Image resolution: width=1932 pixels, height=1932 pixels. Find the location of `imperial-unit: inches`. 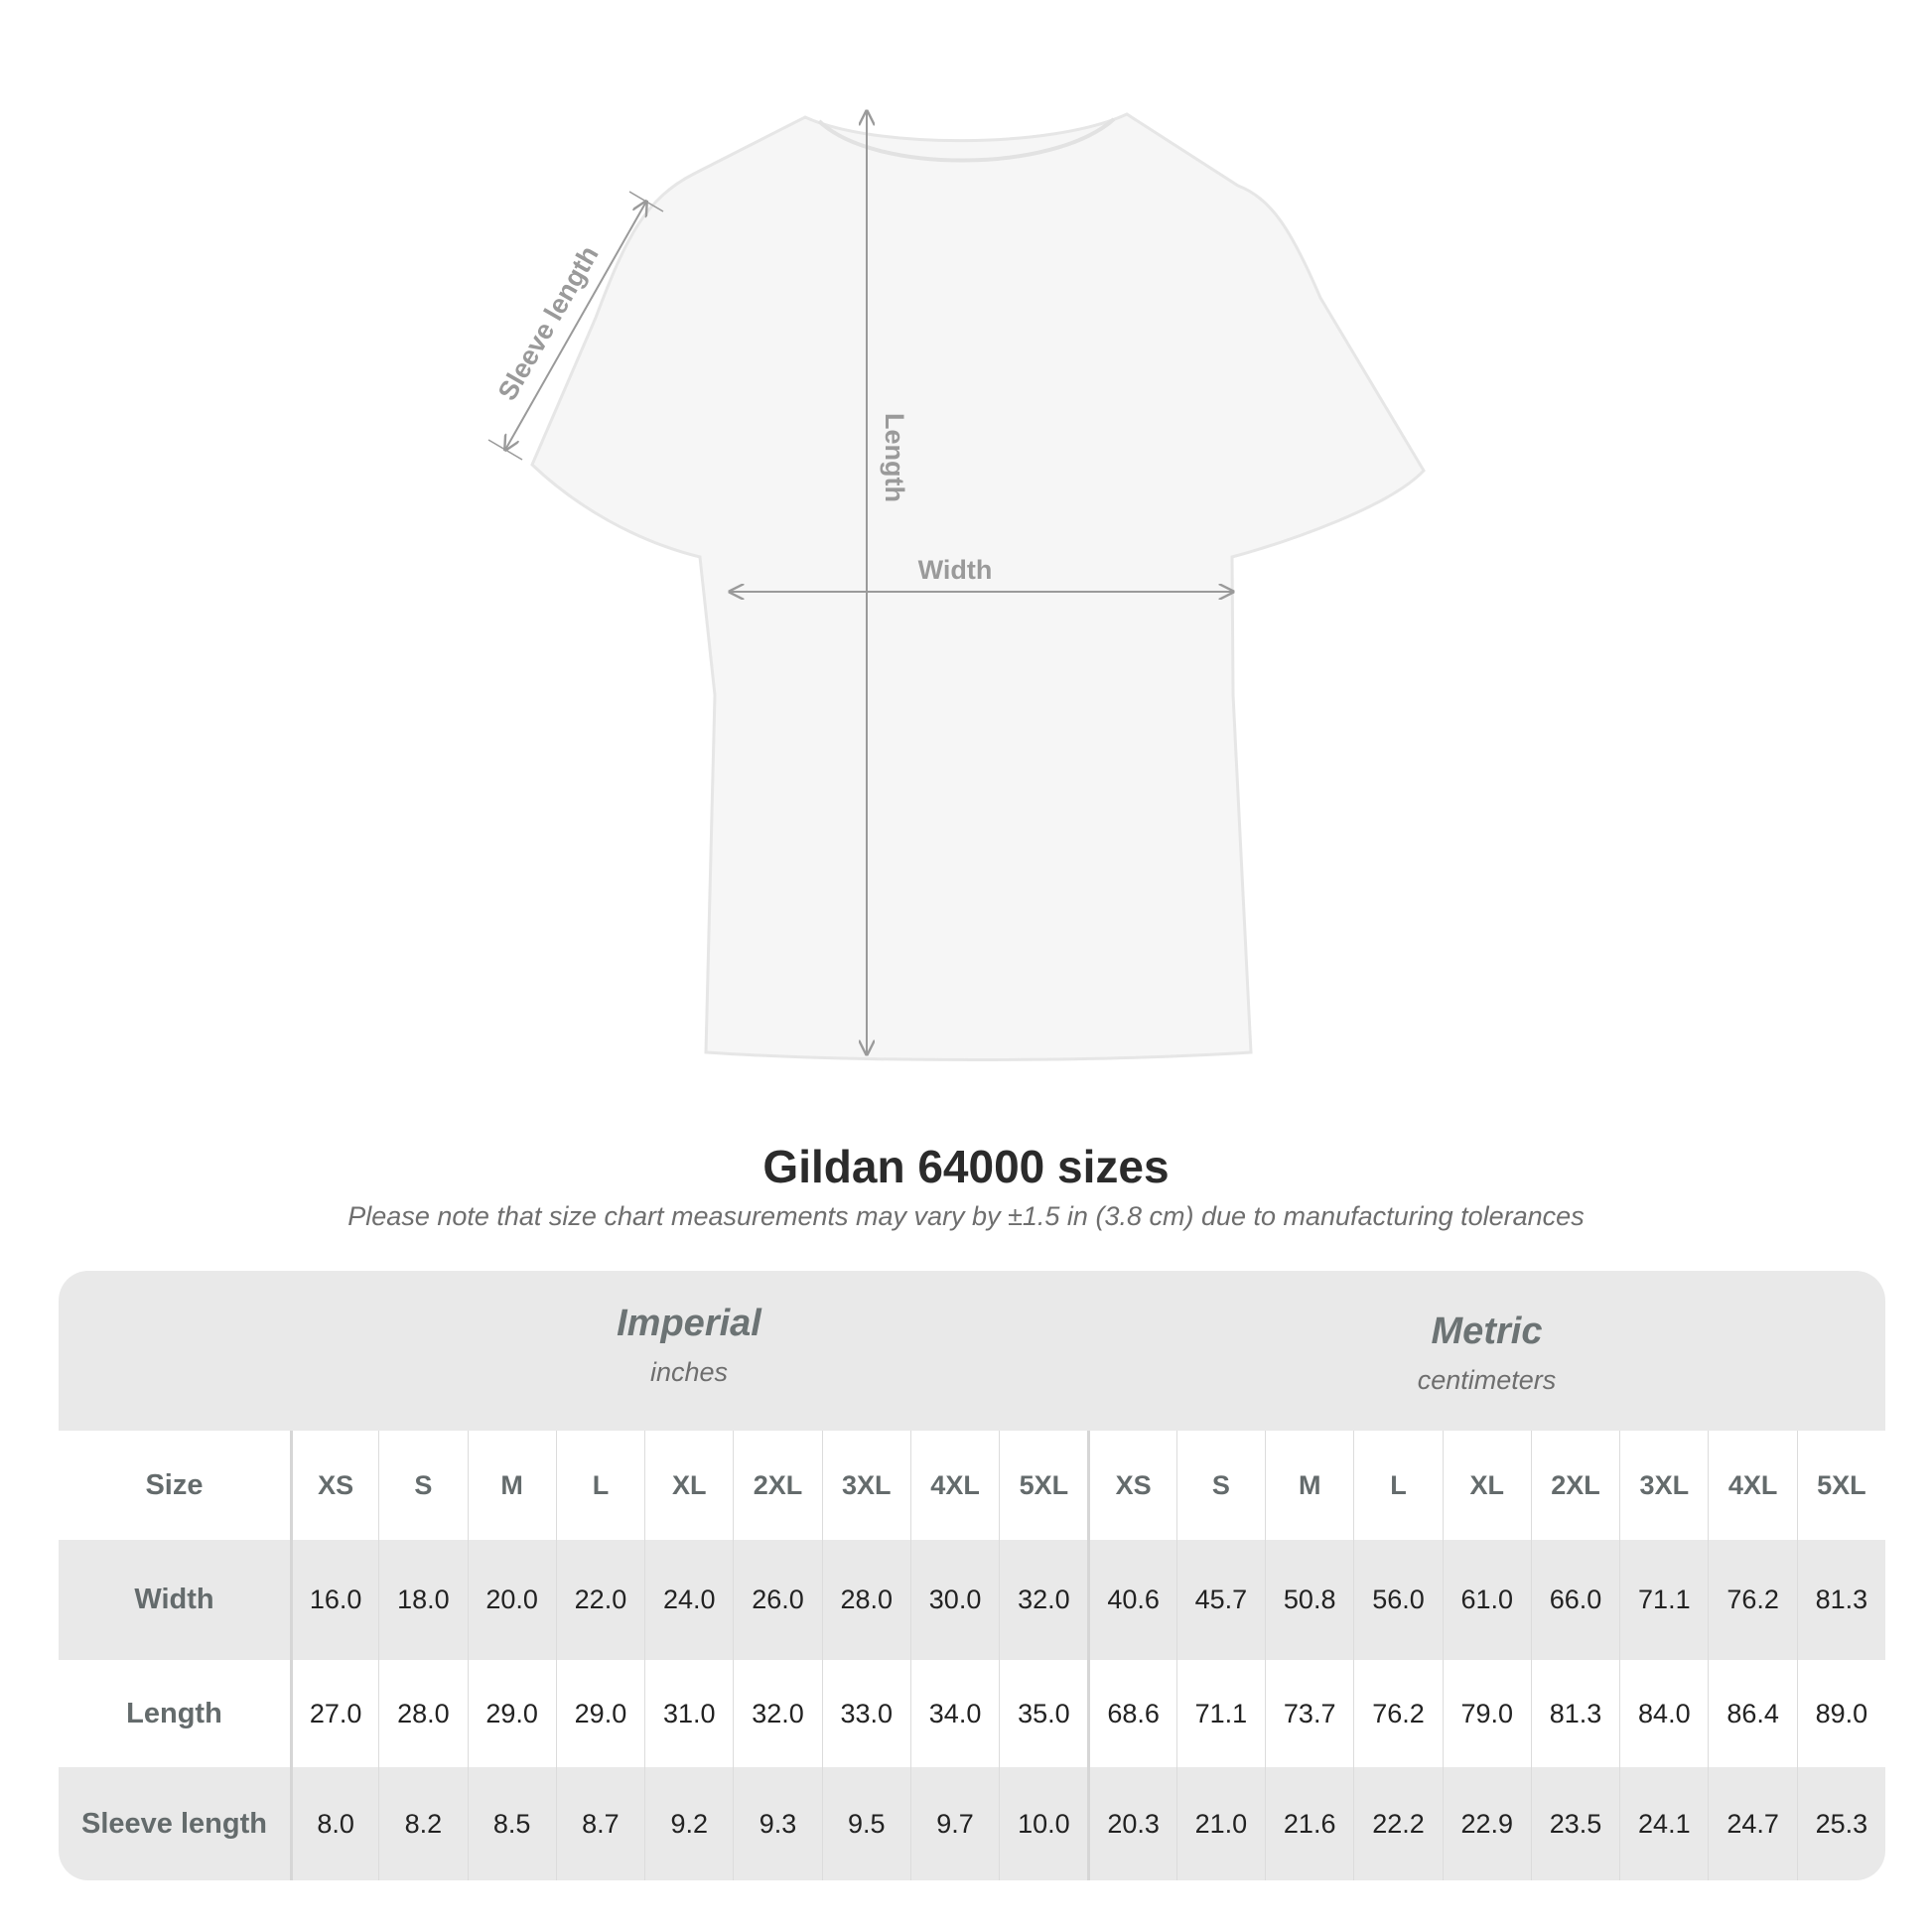

imperial-unit: inches is located at coordinates (689, 1372).